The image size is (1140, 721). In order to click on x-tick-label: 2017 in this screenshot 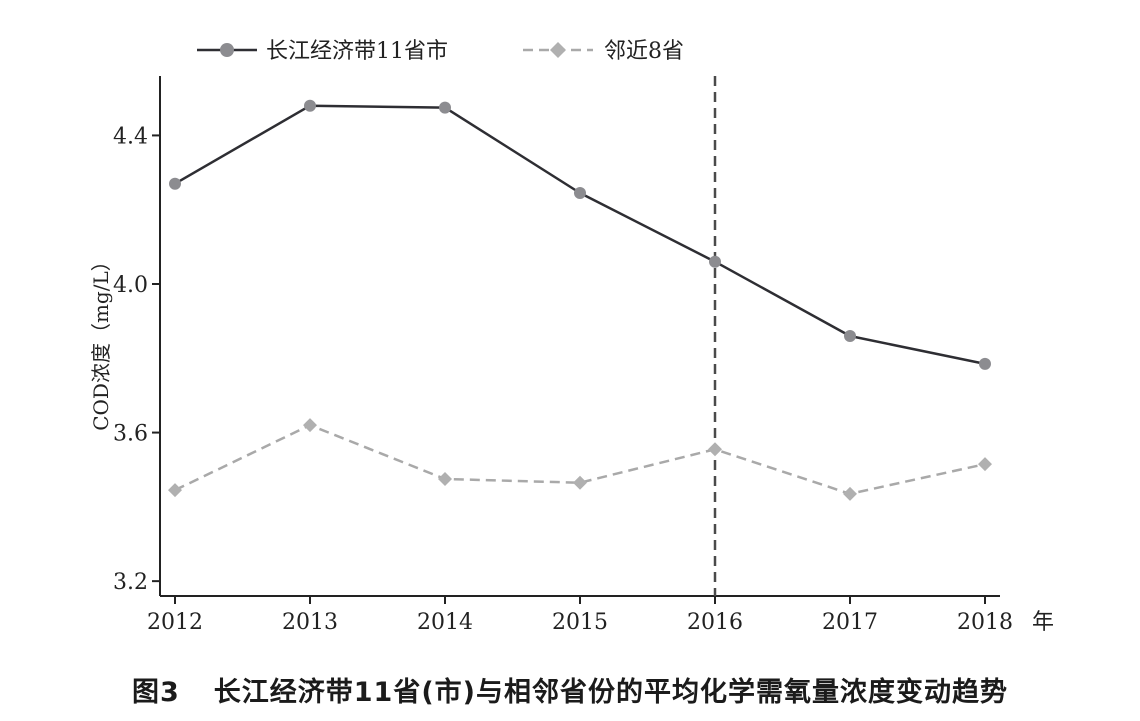, I will do `click(850, 622)`.